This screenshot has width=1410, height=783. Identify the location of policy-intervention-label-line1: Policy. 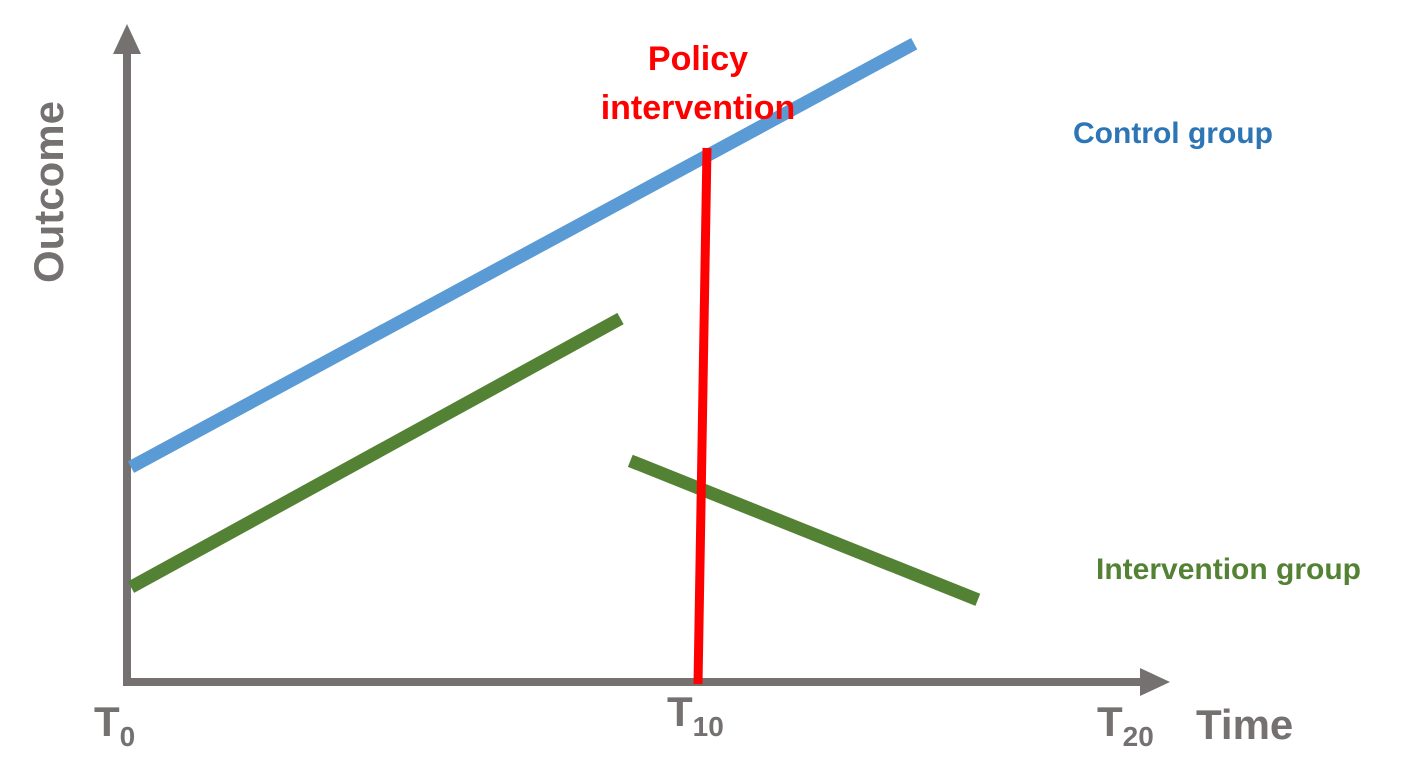
(698, 59).